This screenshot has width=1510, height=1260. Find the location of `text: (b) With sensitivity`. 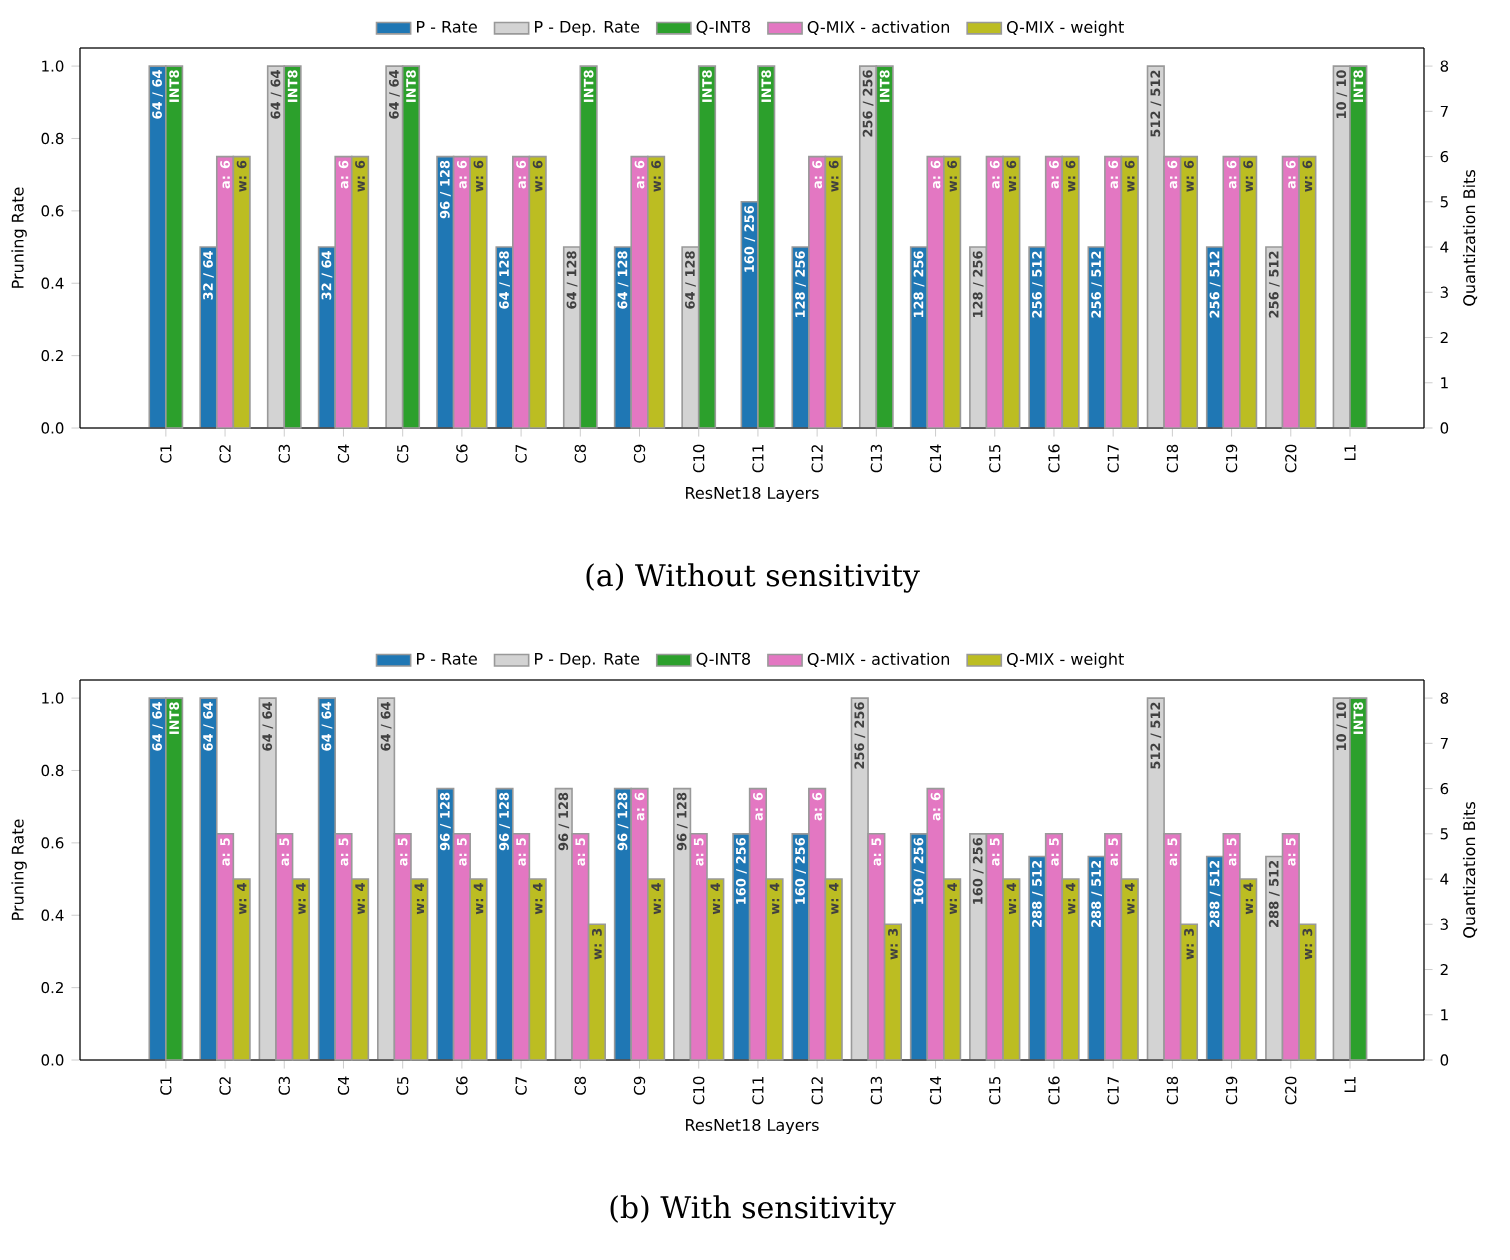

text: (b) With sensitivity is located at coordinates (753, 1210).